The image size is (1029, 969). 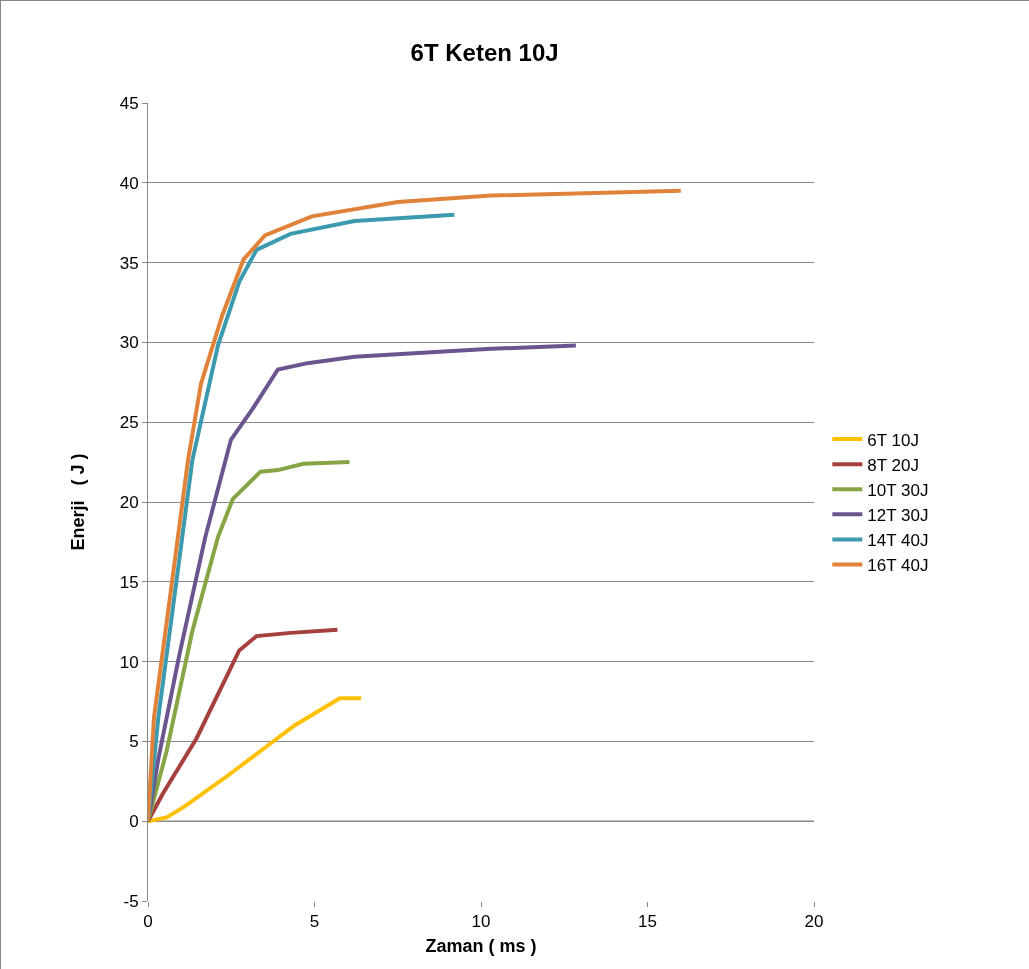 What do you see at coordinates (129, 103) in the screenshot?
I see `y-tick-label: 45` at bounding box center [129, 103].